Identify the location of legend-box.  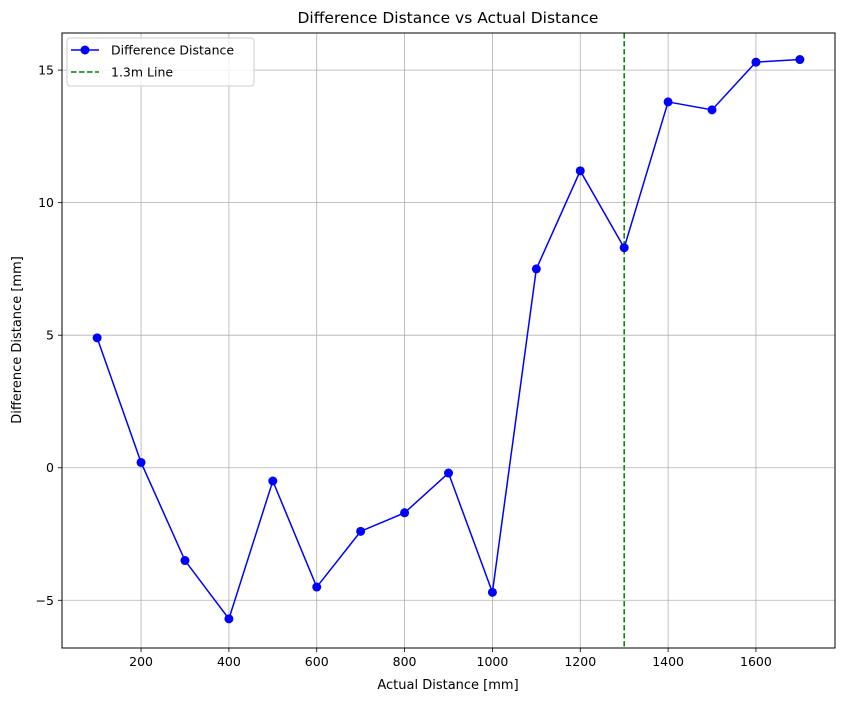
(160, 62).